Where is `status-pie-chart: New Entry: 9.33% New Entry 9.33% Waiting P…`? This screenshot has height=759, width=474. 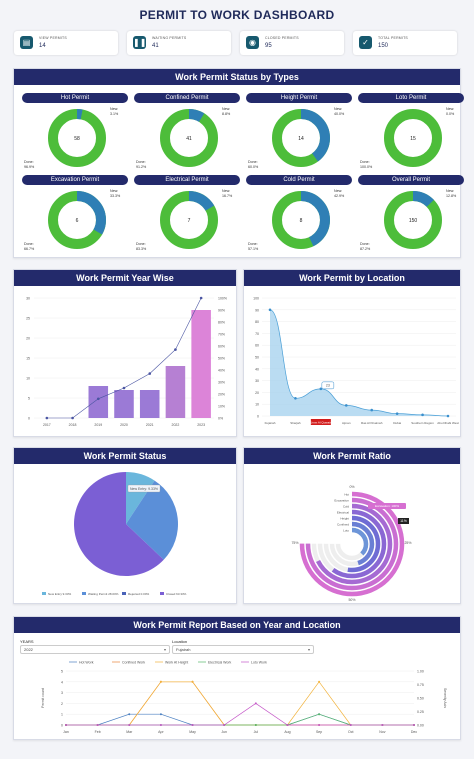
status-pie-chart: New Entry: 9.33% New Entry 9.33% Waiting P… is located at coordinates (114, 534).